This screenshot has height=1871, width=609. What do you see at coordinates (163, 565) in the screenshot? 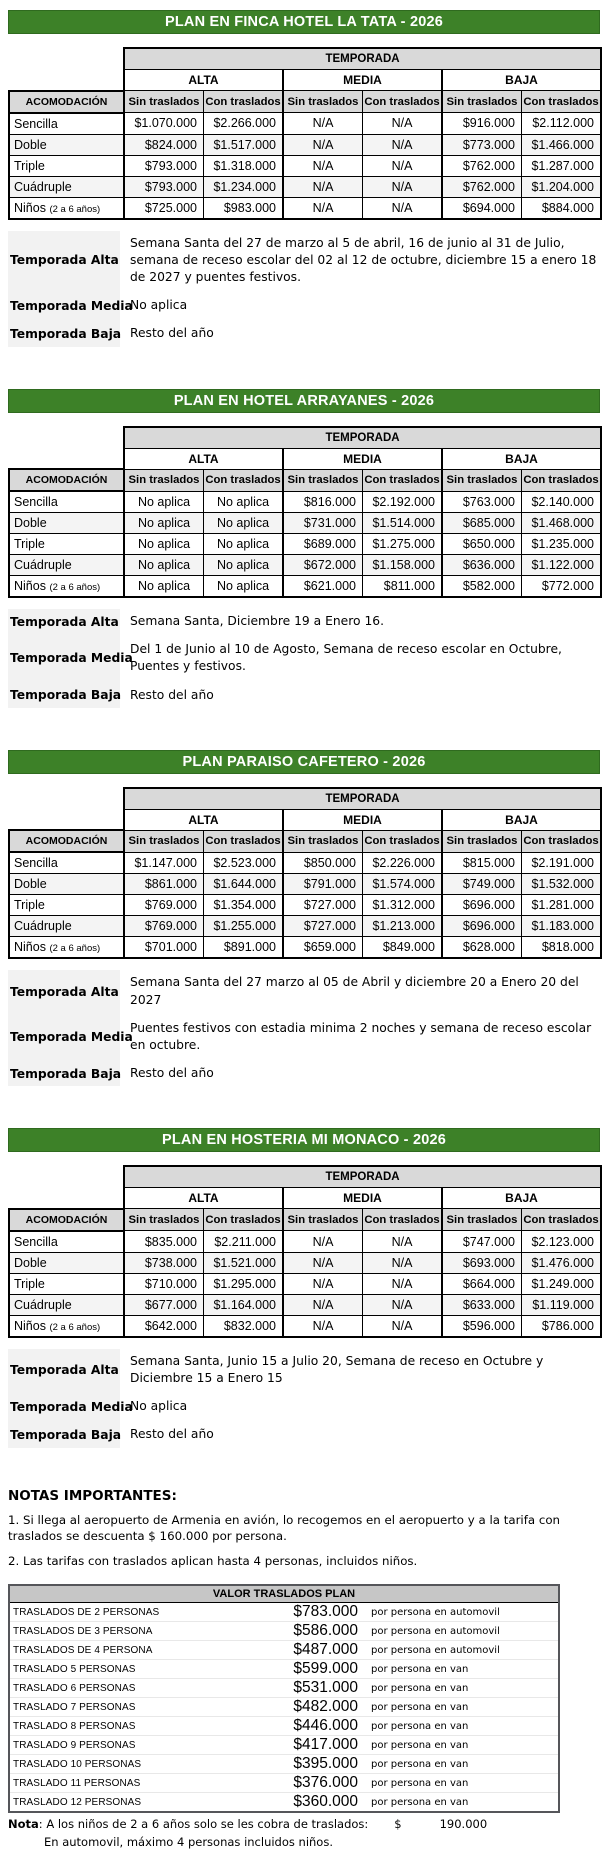
I see `price-cell: No aplica` at bounding box center [163, 565].